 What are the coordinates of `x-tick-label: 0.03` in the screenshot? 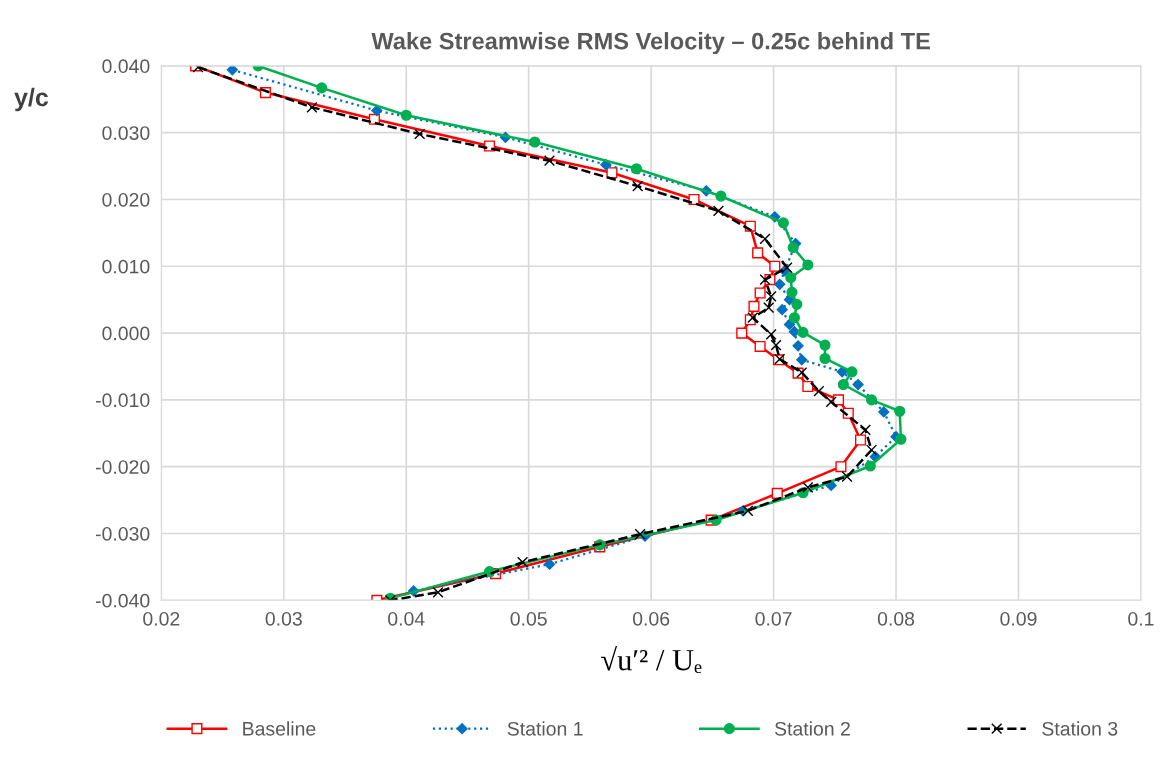 It's located at (283, 618).